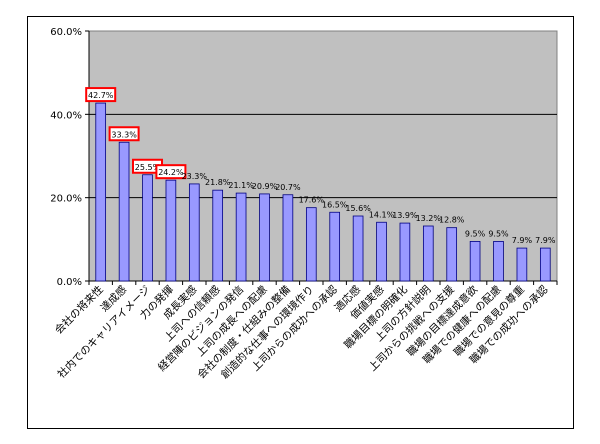 The image size is (600, 444). What do you see at coordinates (429, 218) in the screenshot?
I see `data-label: 13.2%` at bounding box center [429, 218].